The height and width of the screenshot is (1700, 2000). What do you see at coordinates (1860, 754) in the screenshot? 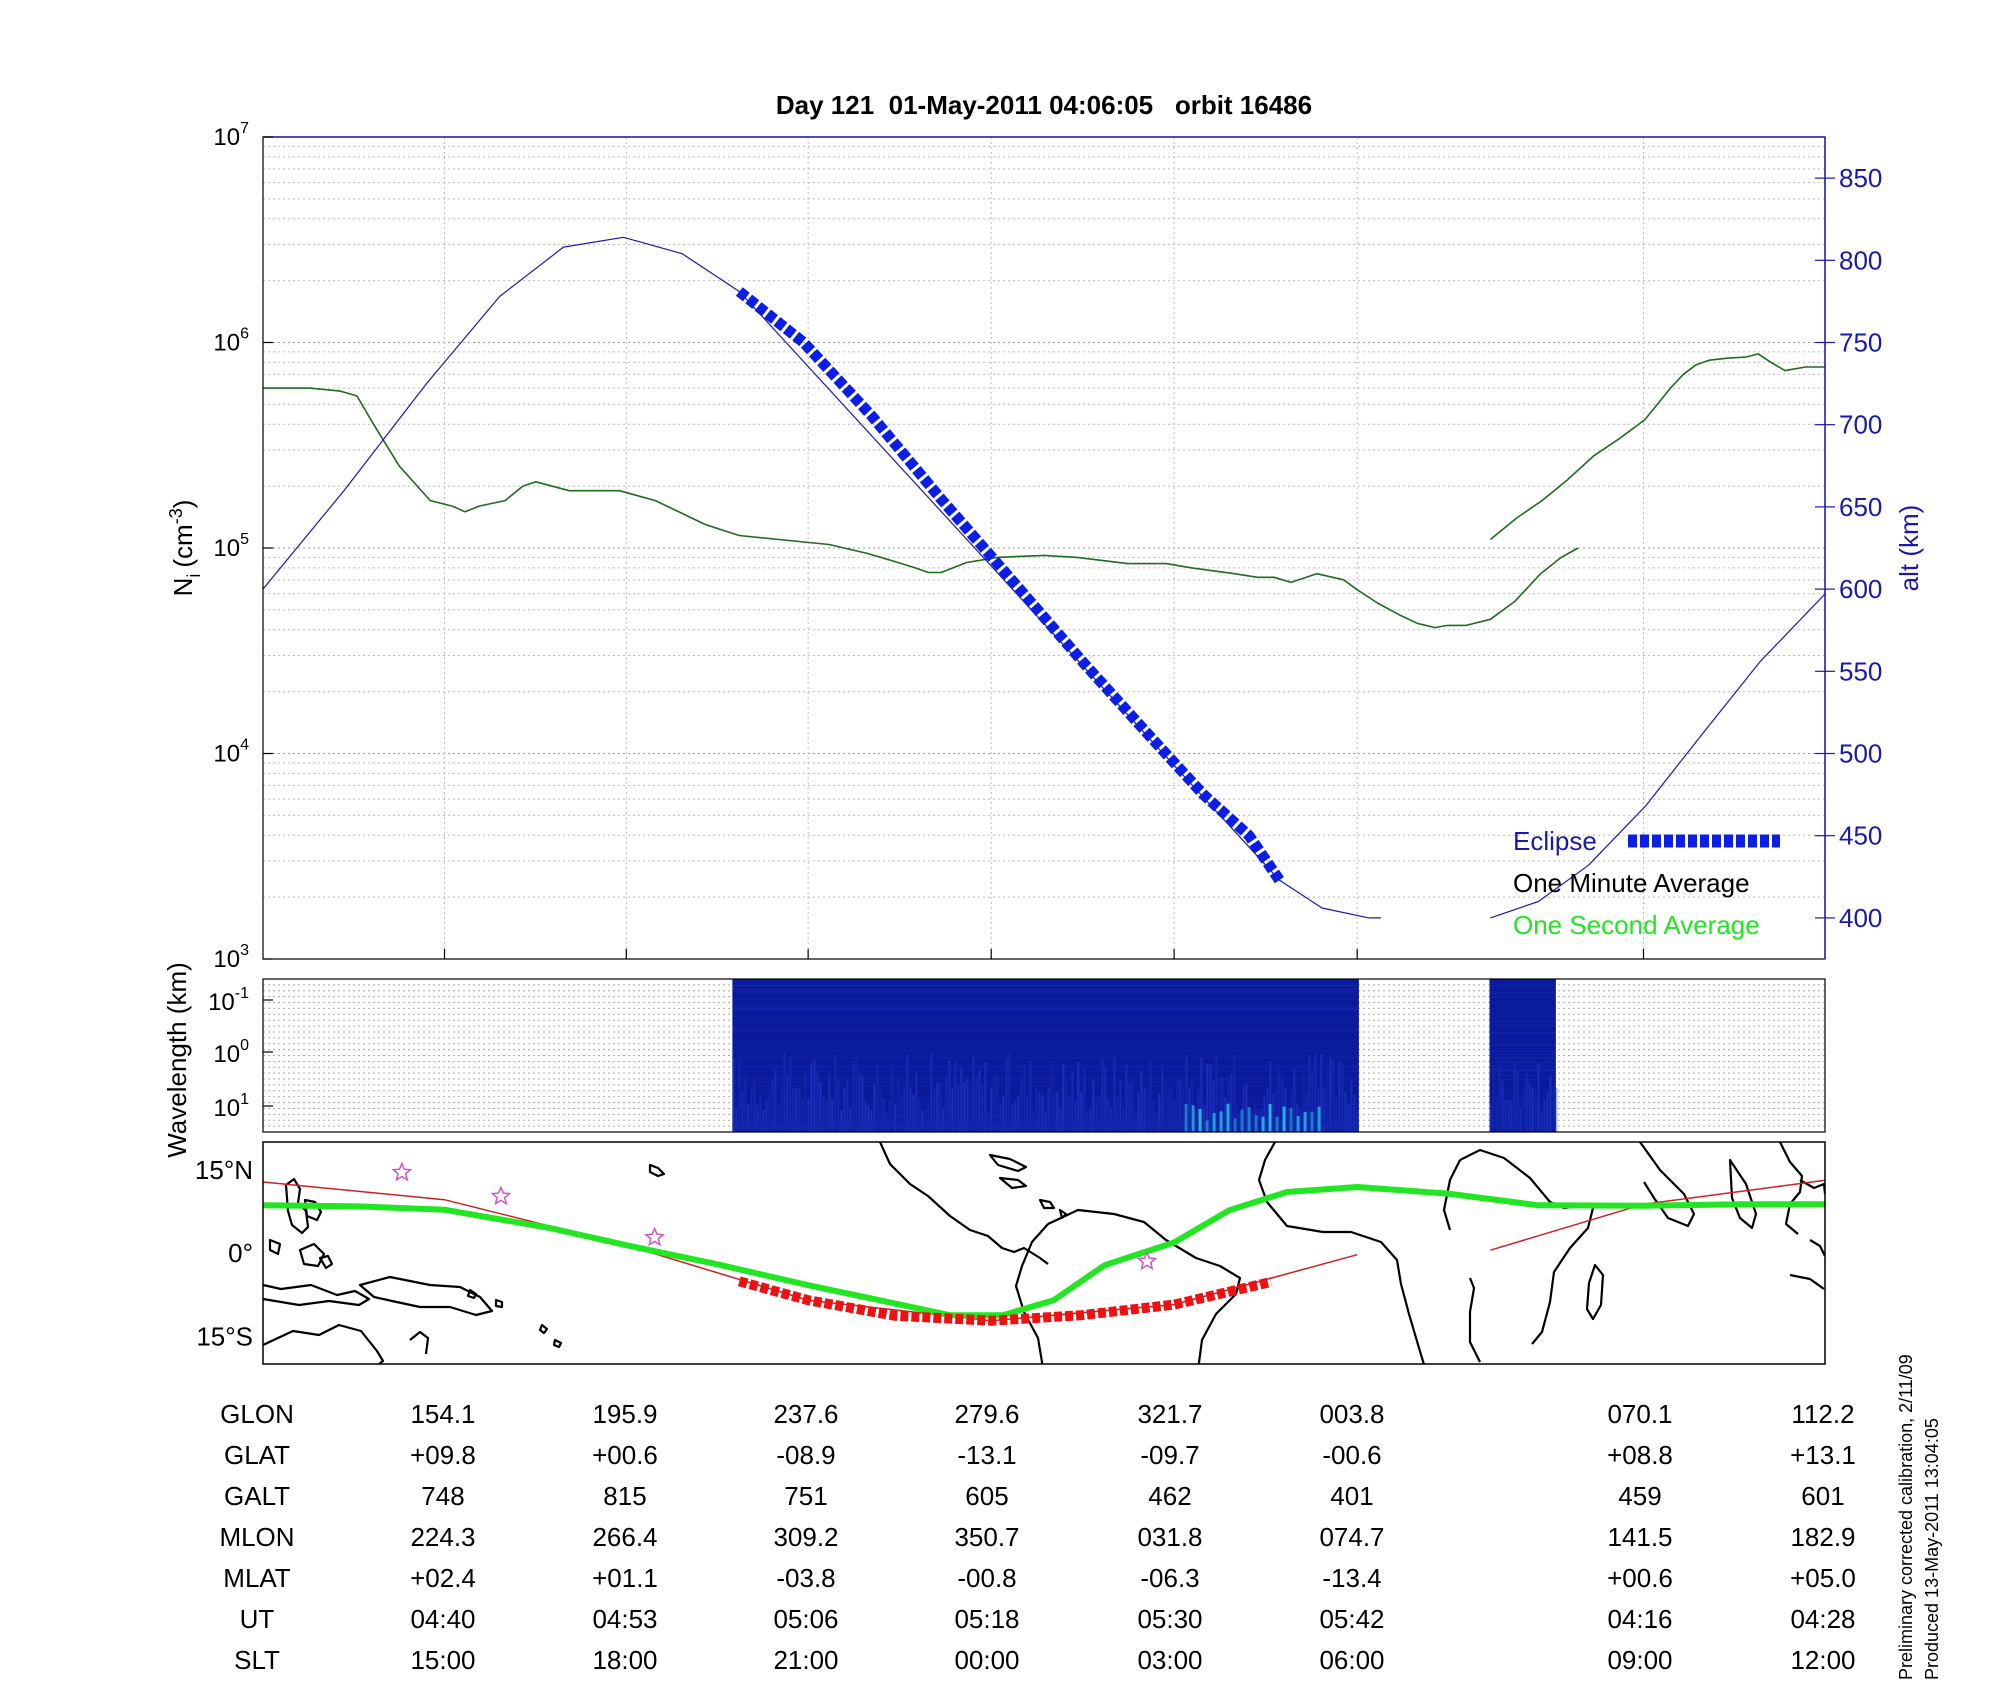
I see `right-tick-label: 500` at bounding box center [1860, 754].